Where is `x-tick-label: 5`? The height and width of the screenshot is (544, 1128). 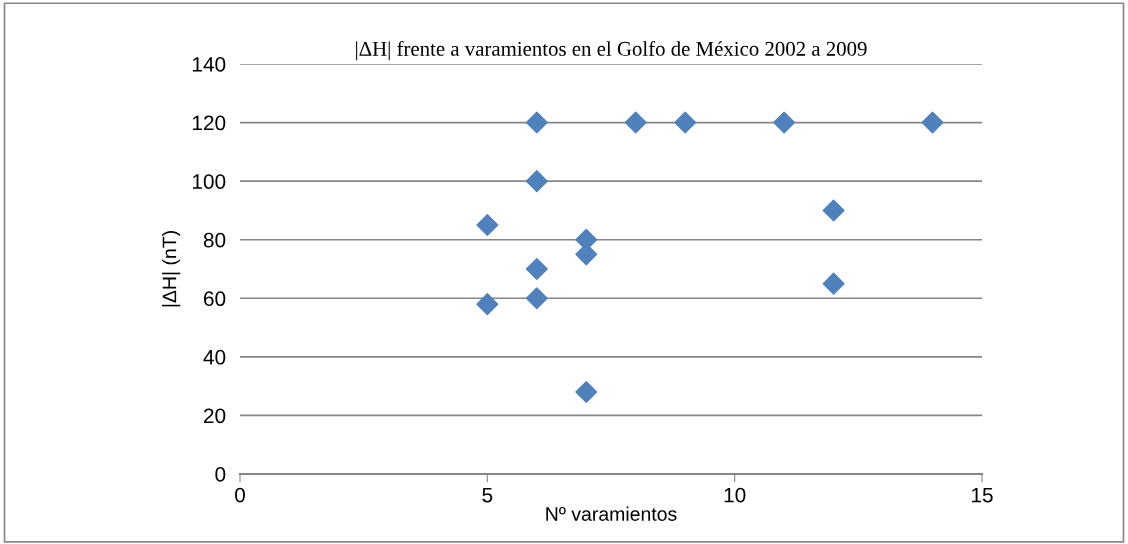 x-tick-label: 5 is located at coordinates (487, 495).